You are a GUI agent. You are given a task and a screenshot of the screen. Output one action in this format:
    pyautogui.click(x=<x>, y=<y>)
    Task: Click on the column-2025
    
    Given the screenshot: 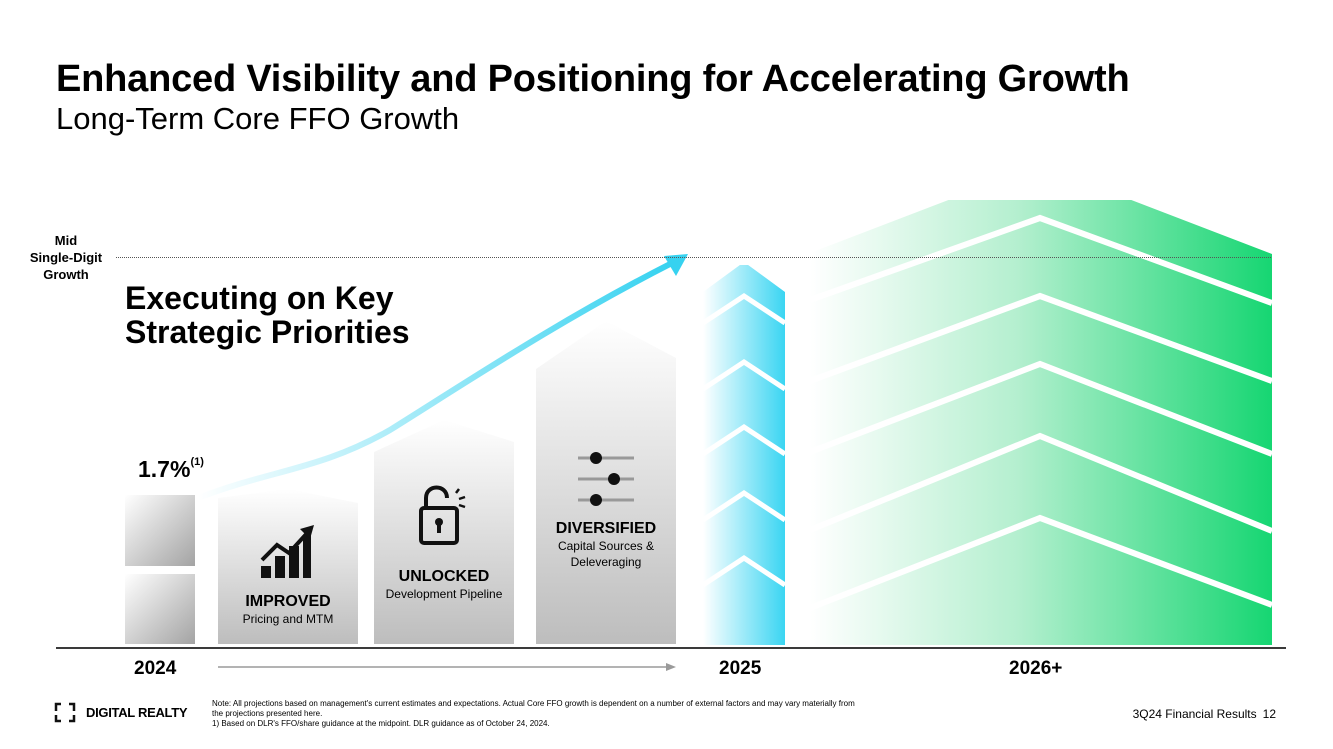 What is the action you would take?
    pyautogui.click(x=744, y=453)
    